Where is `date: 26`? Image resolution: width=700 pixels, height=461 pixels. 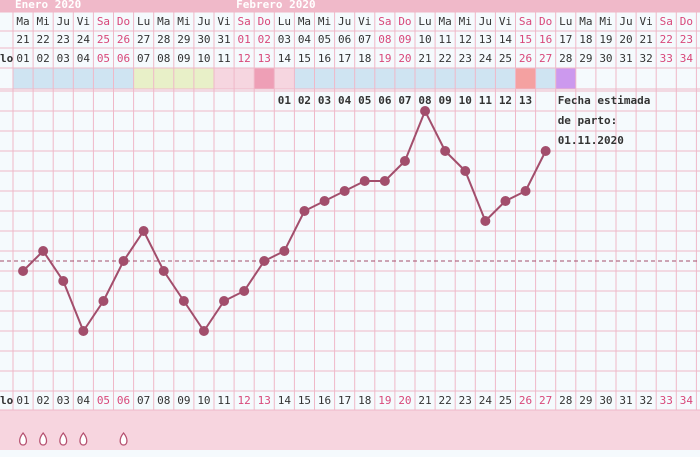 date: 26 is located at coordinates (123, 39).